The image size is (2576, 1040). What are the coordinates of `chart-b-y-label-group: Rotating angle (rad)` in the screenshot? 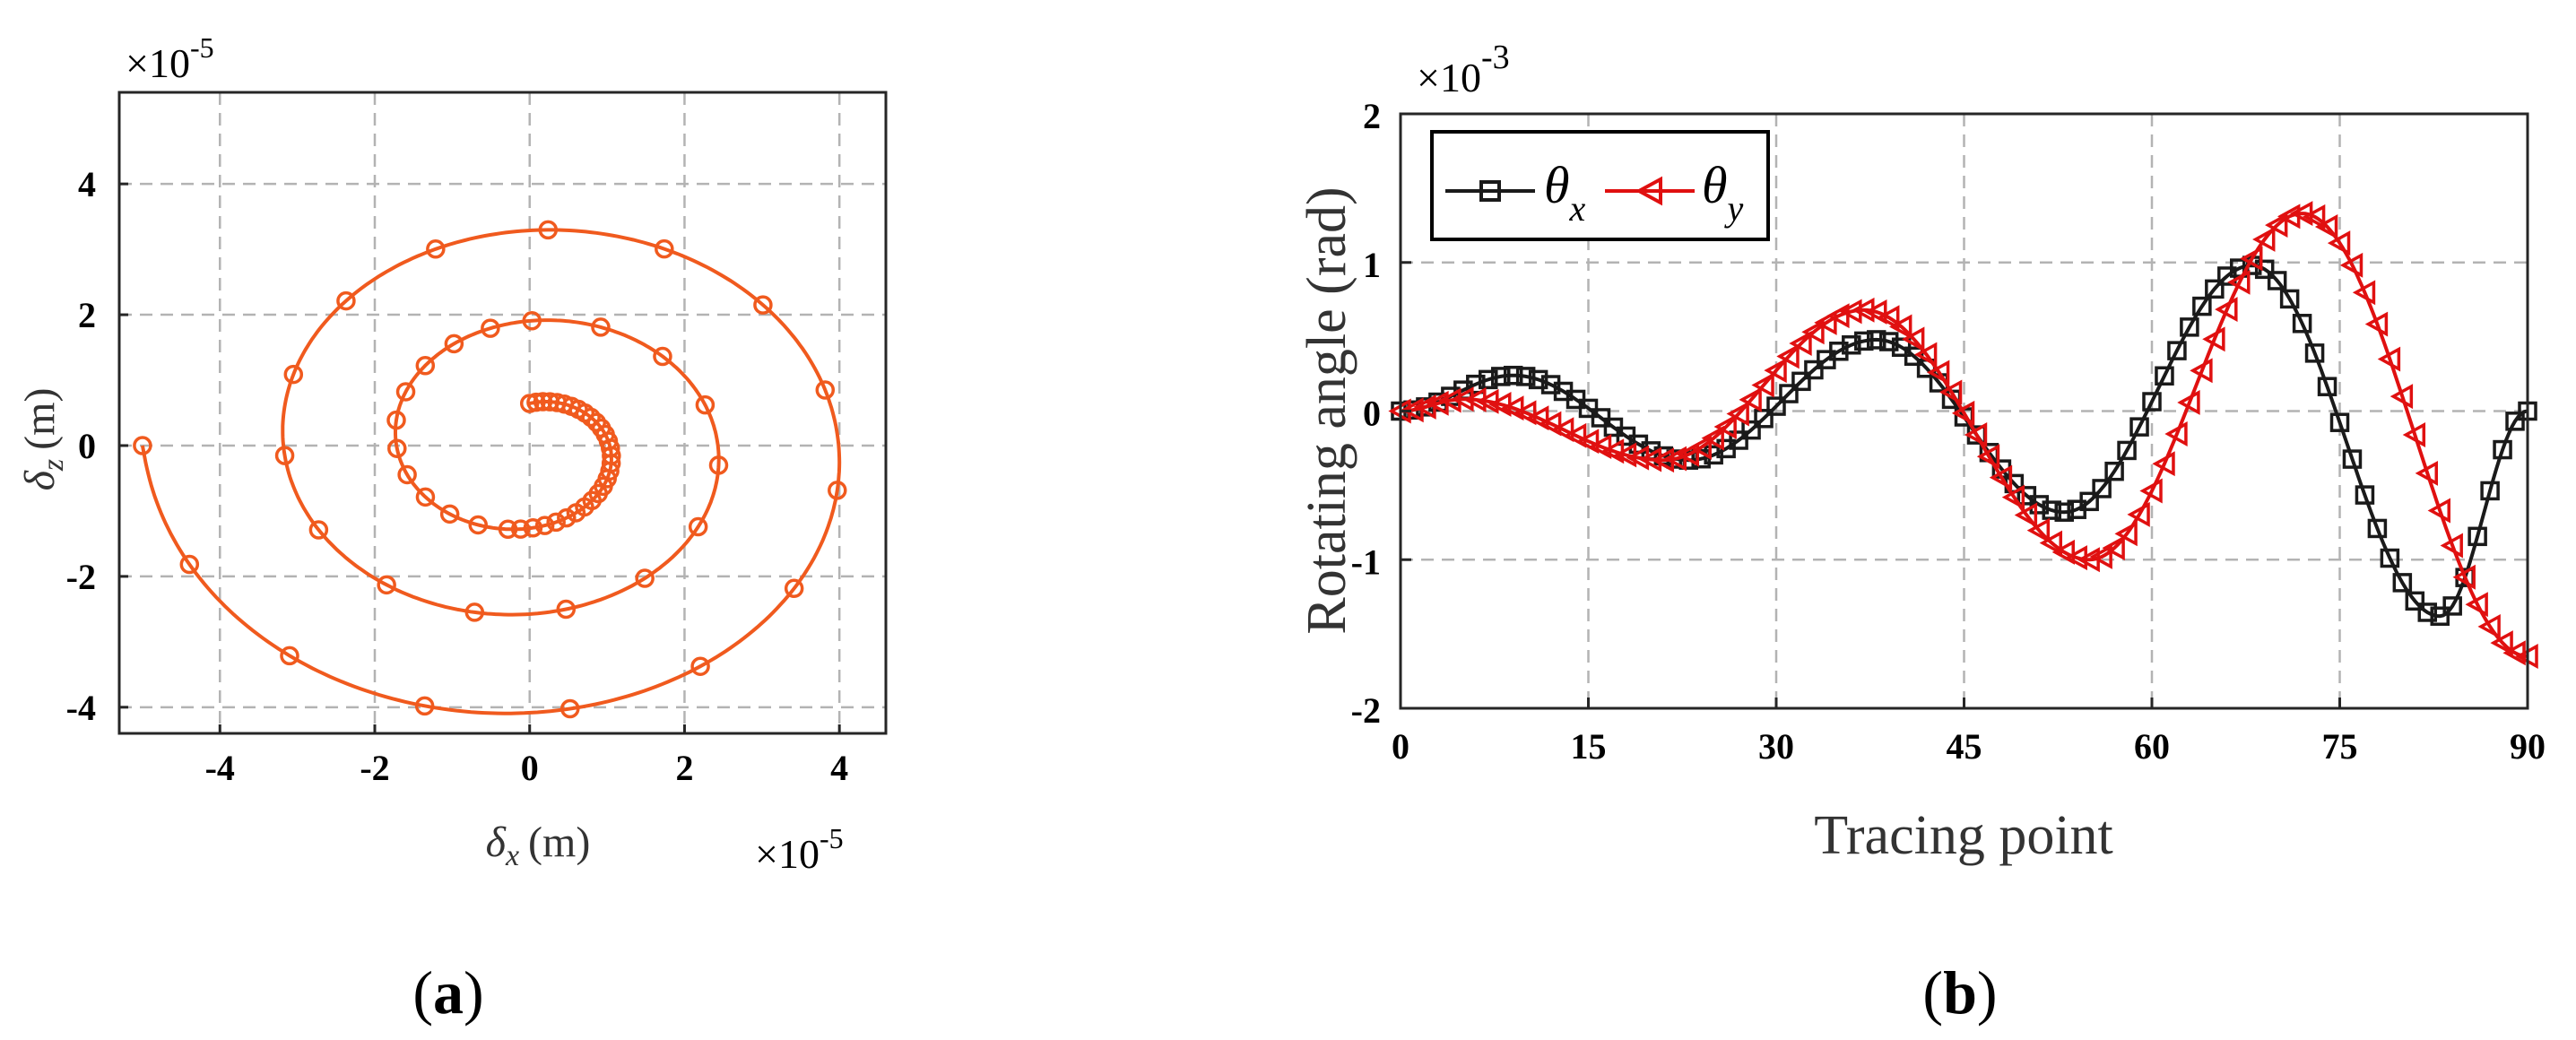 It's located at (1327, 410).